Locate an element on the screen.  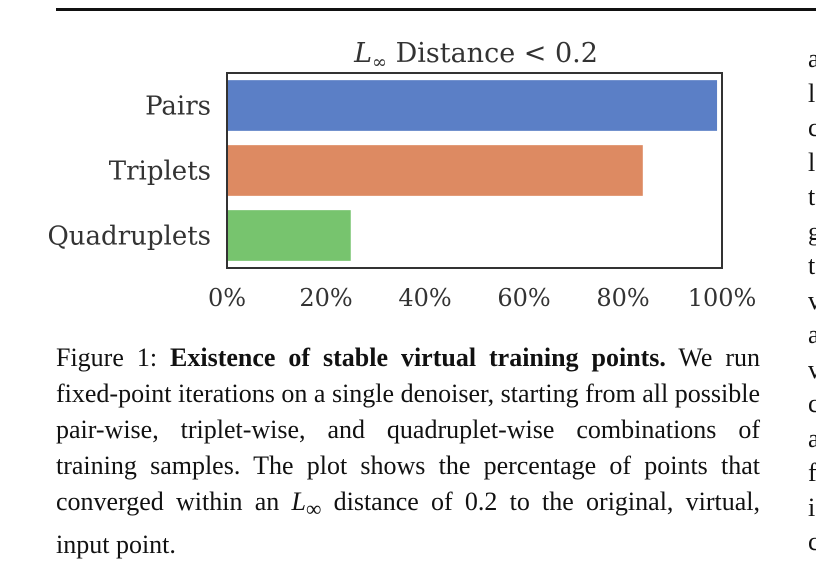
x-tick-label: 20% is located at coordinates (325, 298).